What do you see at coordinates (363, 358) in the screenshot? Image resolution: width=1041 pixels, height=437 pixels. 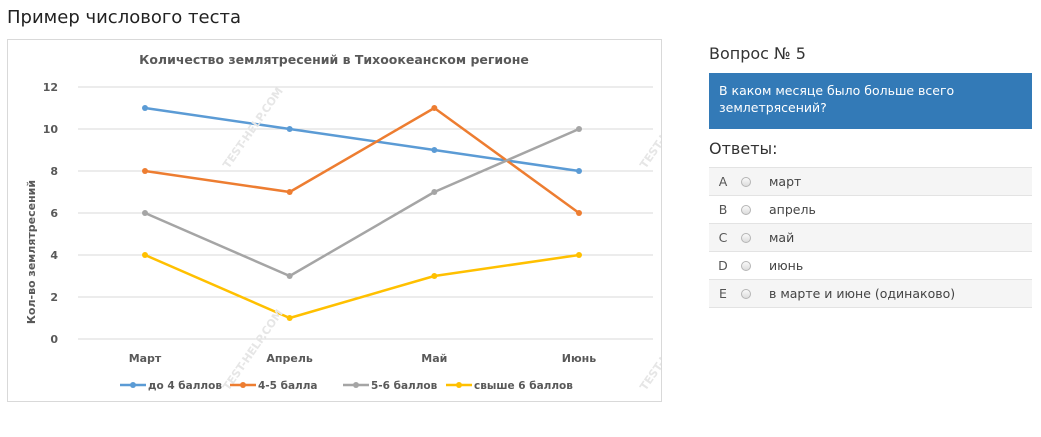 I see `x-axis-ticks: Март Апрель Май Июнь` at bounding box center [363, 358].